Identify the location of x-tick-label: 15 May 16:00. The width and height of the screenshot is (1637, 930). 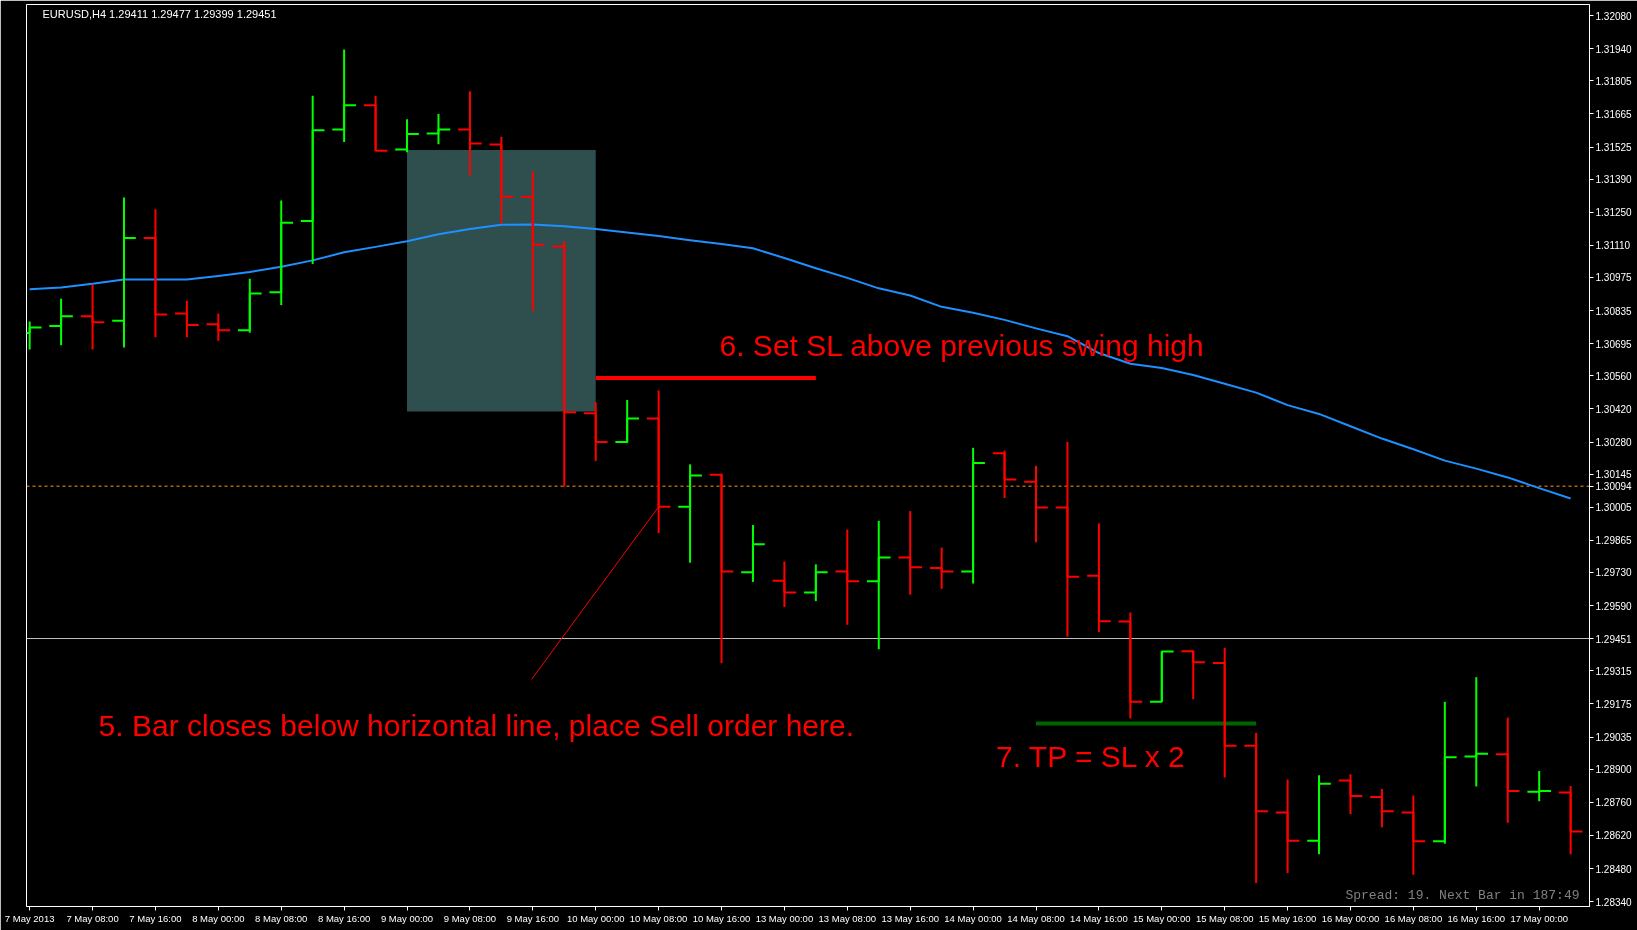
(1287, 918).